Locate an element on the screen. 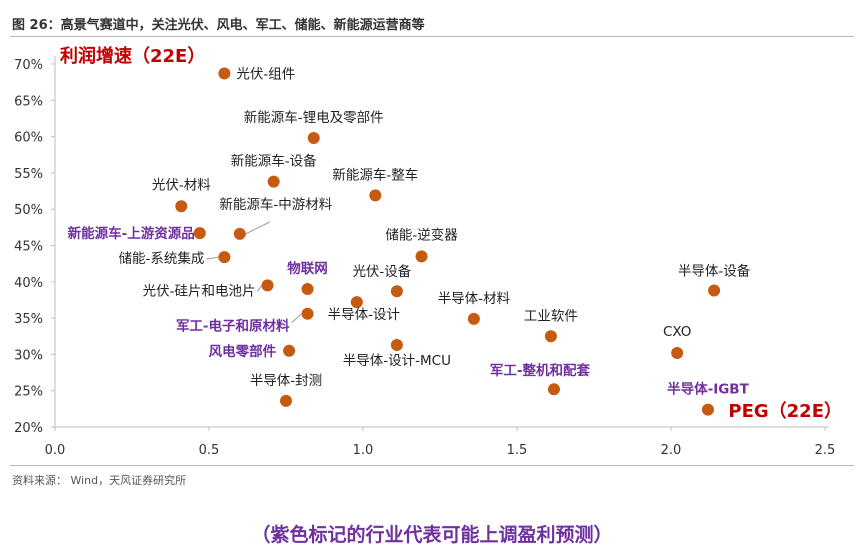 This screenshot has height=557, width=864. point-label: 新能源车-设备 is located at coordinates (274, 161).